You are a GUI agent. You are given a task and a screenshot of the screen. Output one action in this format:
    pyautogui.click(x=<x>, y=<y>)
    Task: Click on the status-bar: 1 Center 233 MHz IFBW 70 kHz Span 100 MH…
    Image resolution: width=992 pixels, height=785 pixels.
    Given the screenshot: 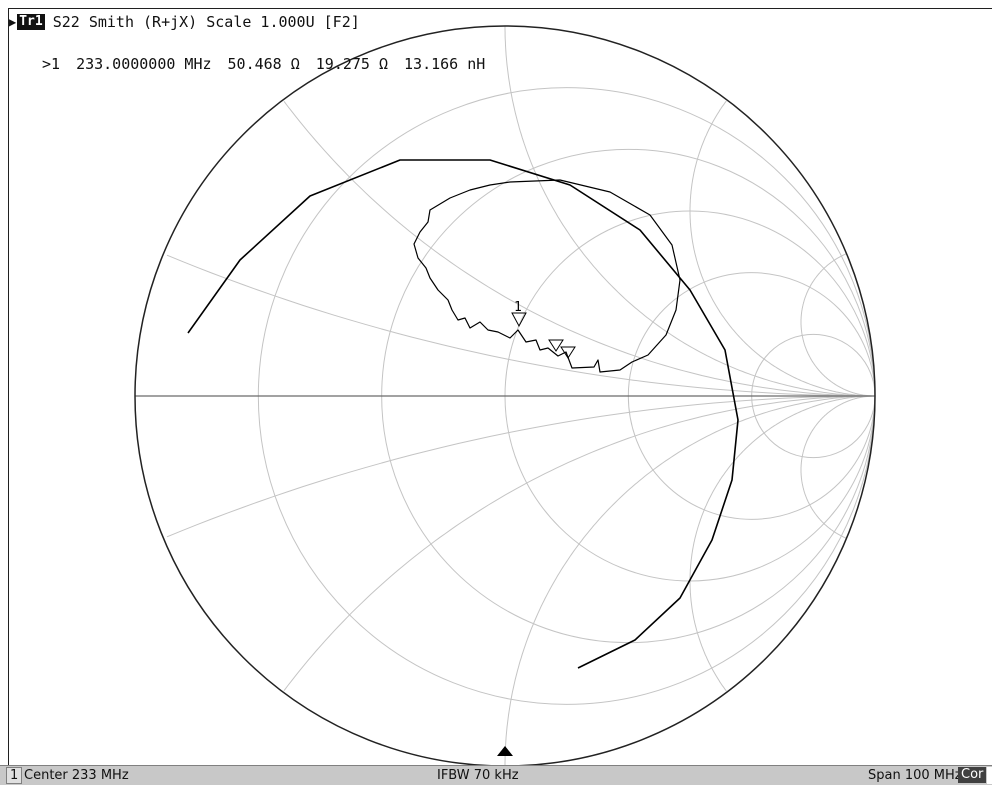 What is the action you would take?
    pyautogui.click(x=496, y=775)
    